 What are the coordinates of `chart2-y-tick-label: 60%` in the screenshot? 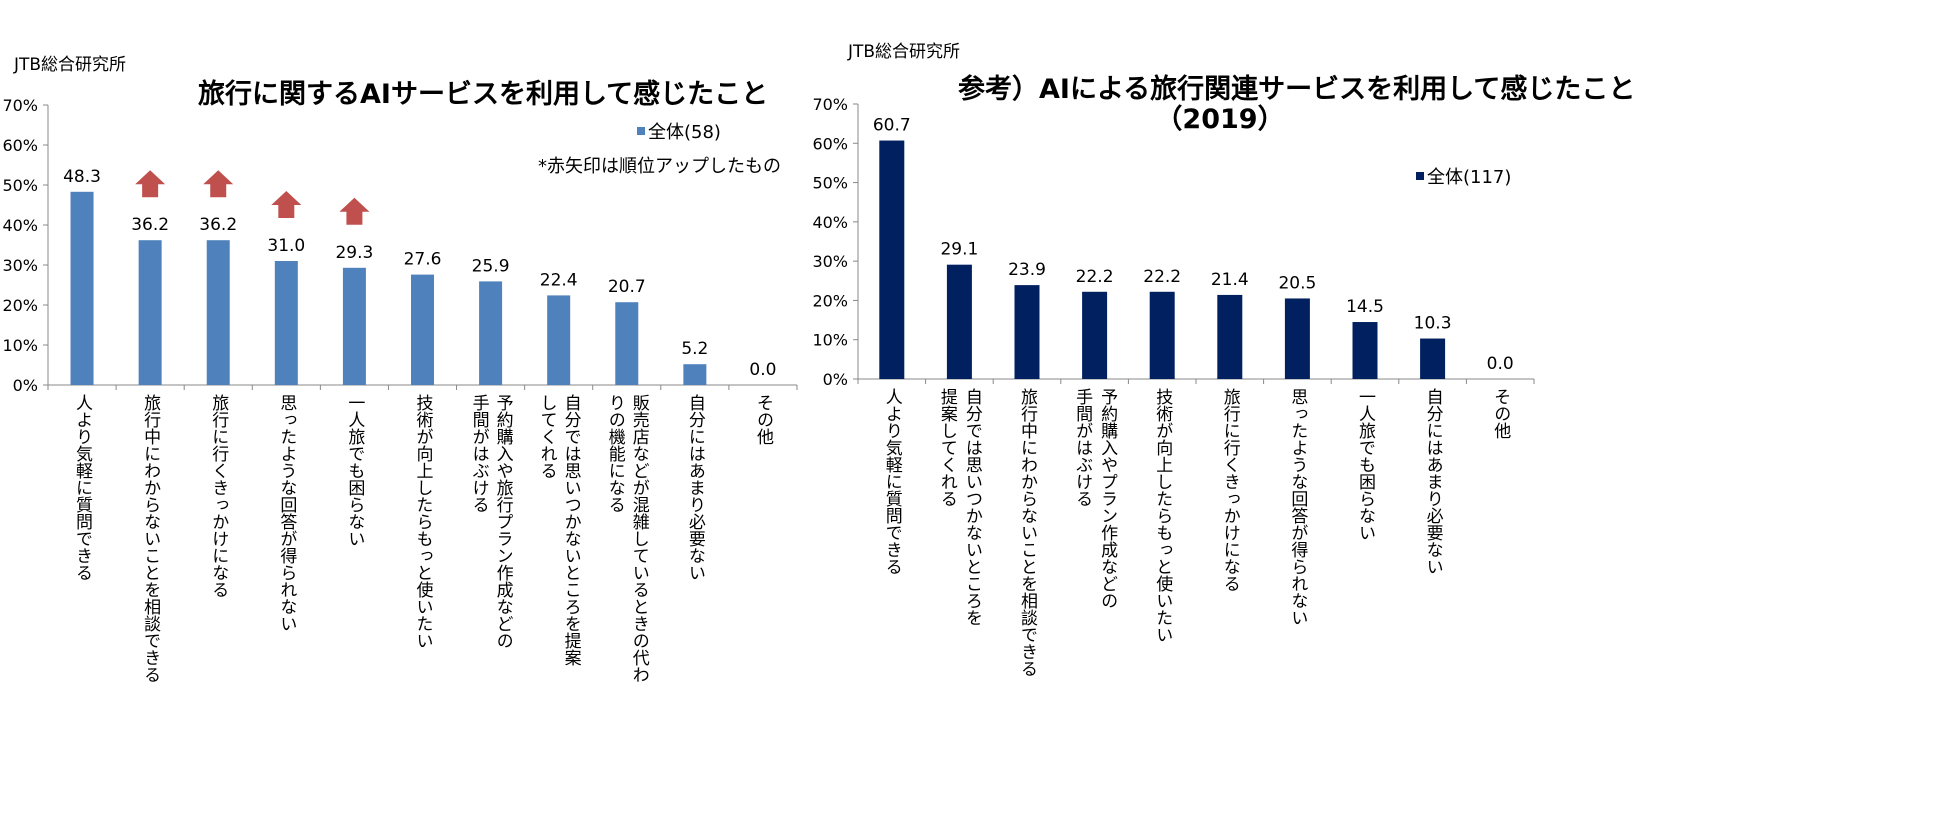 It's located at (830, 143).